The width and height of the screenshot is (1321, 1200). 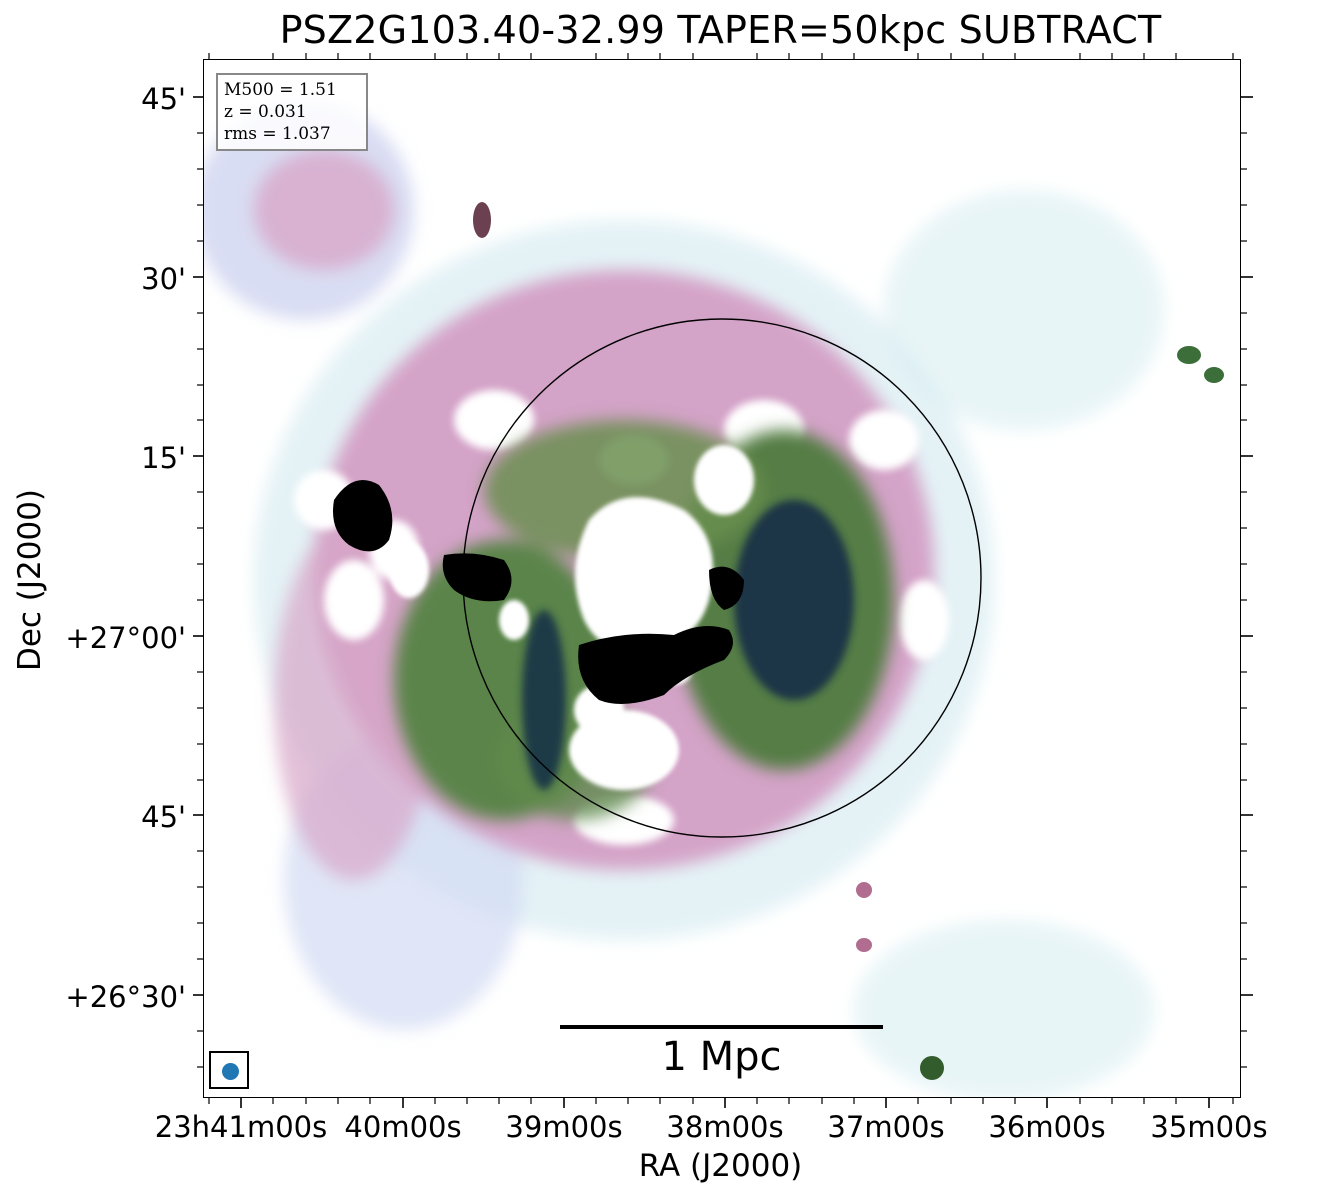 I want to click on y-axis-label: Dec (J2000), so click(x=30, y=580).